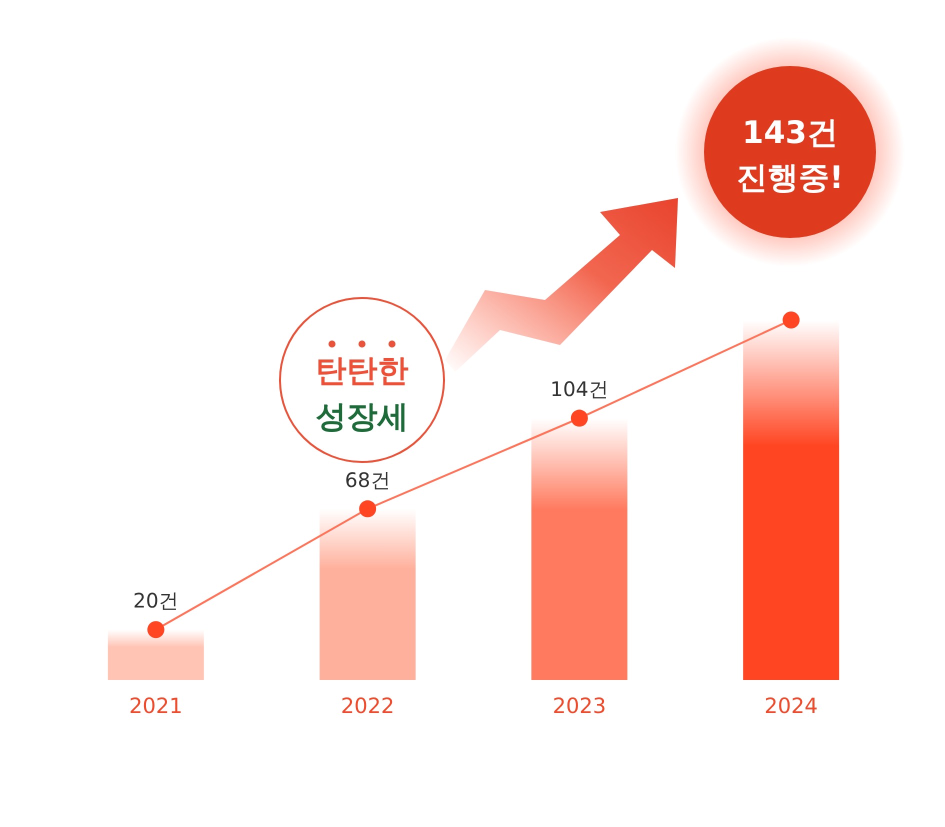 Image resolution: width=945 pixels, height=827 pixels. Describe the element at coordinates (367, 706) in the screenshot. I see `x-tick-label: 2022` at that location.